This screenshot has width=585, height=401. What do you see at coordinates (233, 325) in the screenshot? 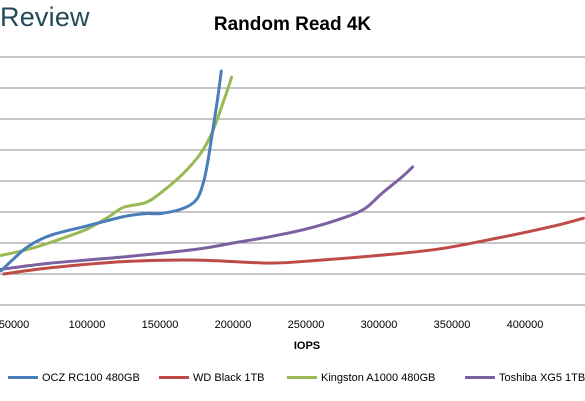
I see `x-tick-label: 200000` at bounding box center [233, 325].